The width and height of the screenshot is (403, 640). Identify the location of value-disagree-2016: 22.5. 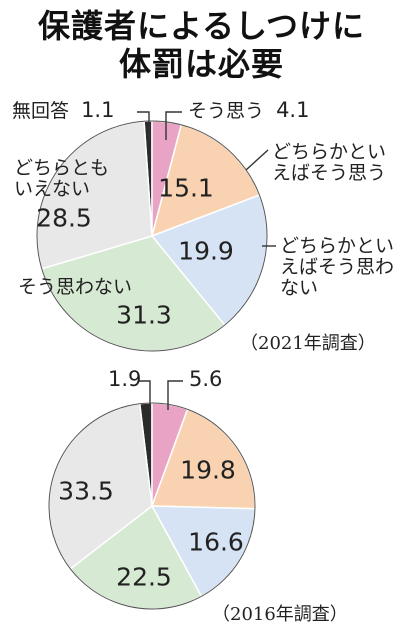
(144, 577).